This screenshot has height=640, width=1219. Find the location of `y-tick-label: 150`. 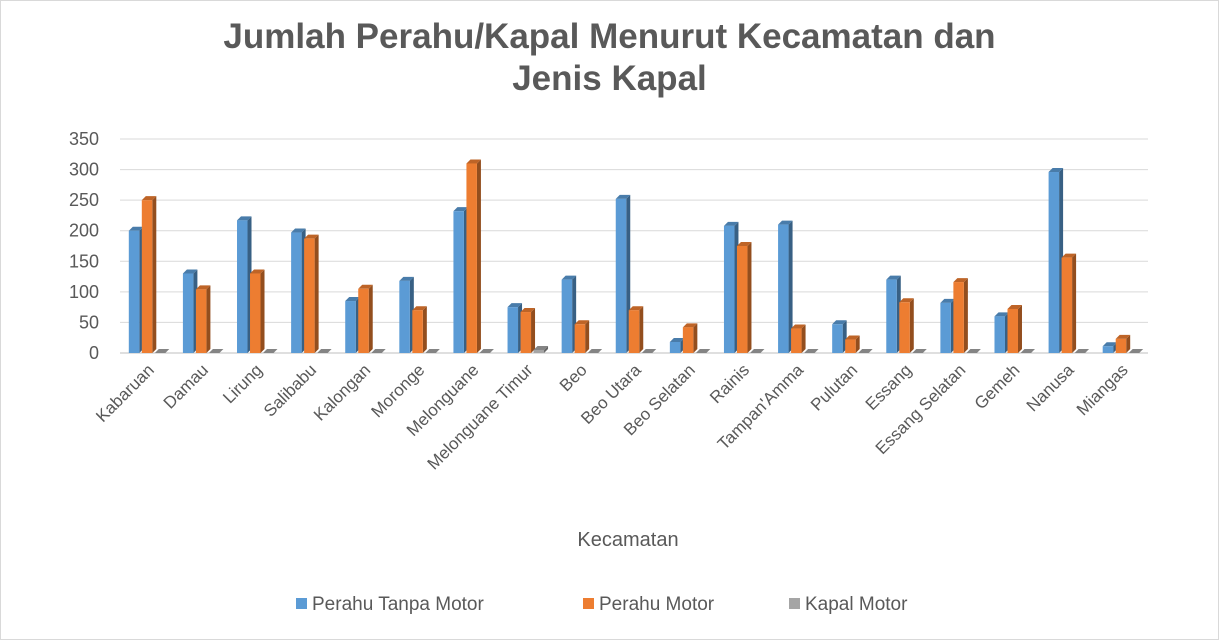

y-tick-label: 150 is located at coordinates (84, 261).